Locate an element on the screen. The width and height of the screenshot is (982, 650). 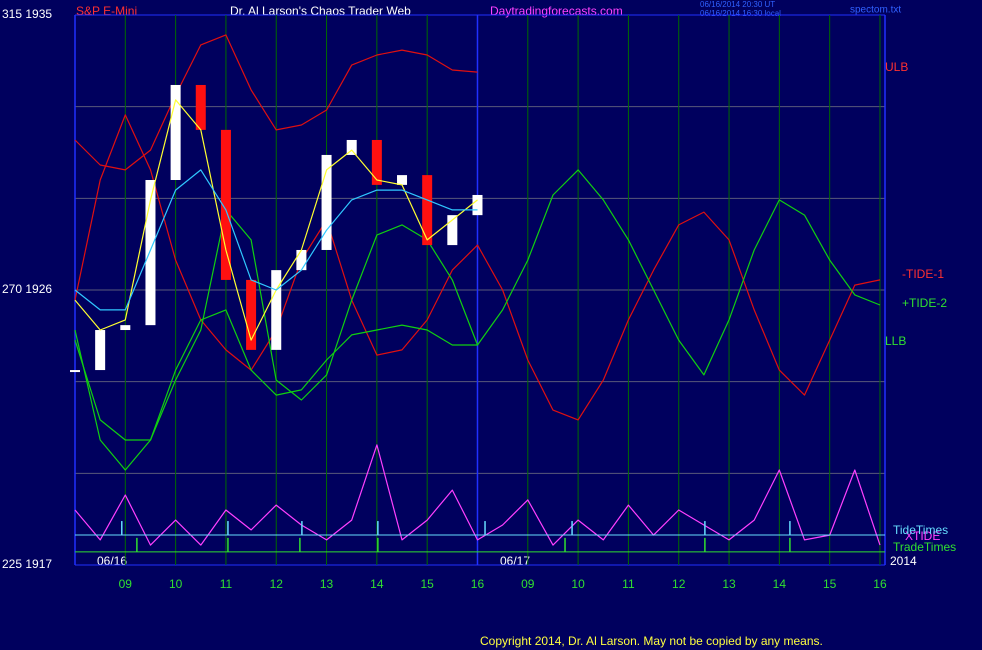
event-label: TideTimes is located at coordinates (920, 530).